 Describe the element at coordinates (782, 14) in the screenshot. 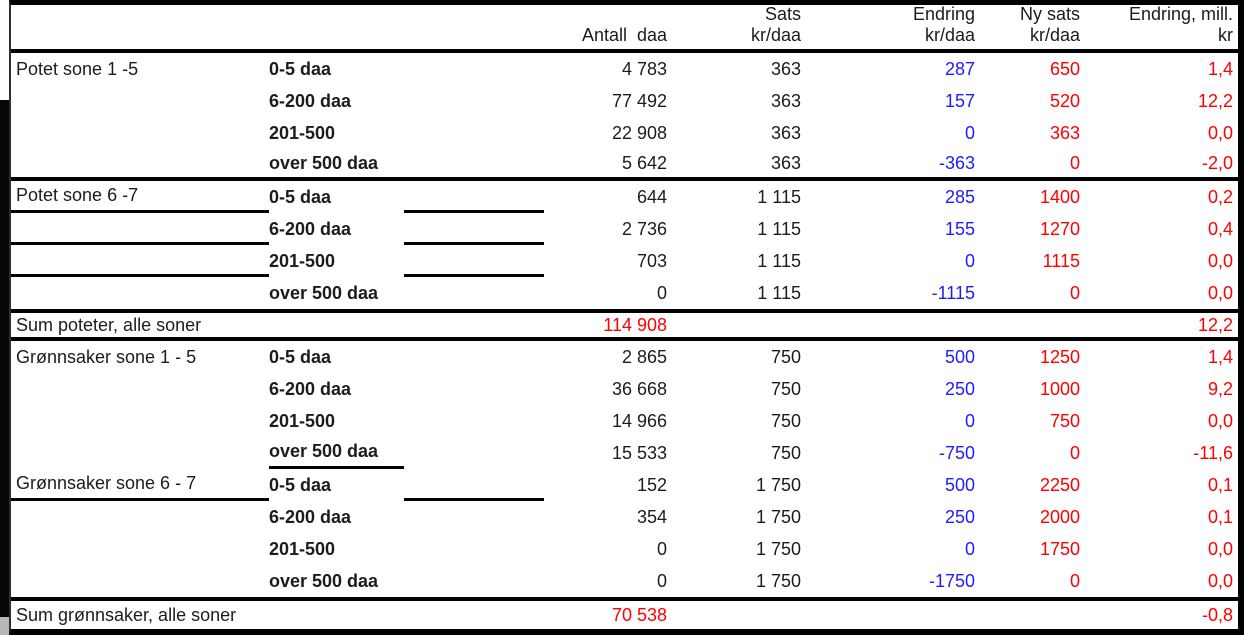

I see `header-sats-line1: Sats` at that location.